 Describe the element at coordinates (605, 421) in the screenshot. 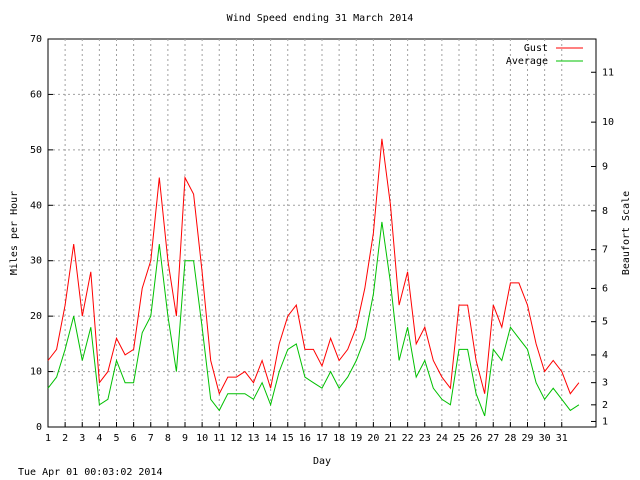

I see `y2-tick-label: 1` at that location.